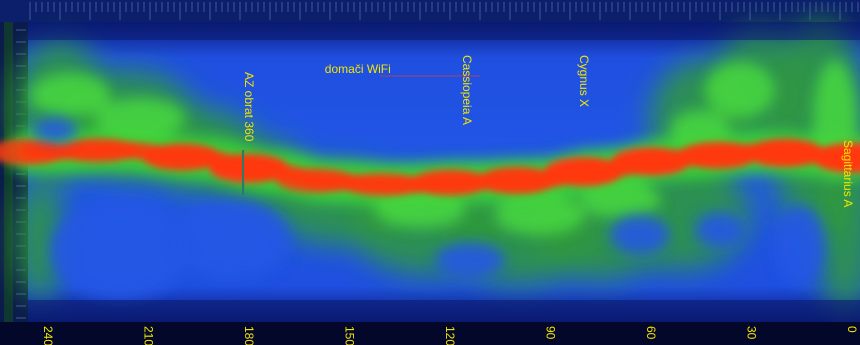  What do you see at coordinates (48, 335) in the screenshot?
I see `x-tick-label: 240` at bounding box center [48, 335].